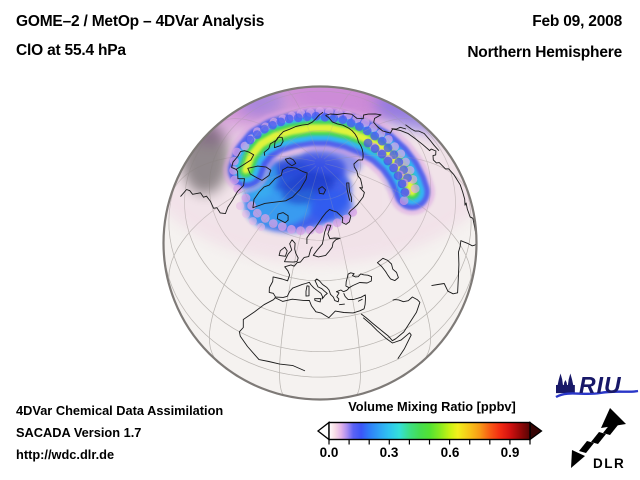 This screenshot has height=480, width=640. Describe the element at coordinates (597, 394) in the screenshot. I see `riu-wave-icon` at that location.